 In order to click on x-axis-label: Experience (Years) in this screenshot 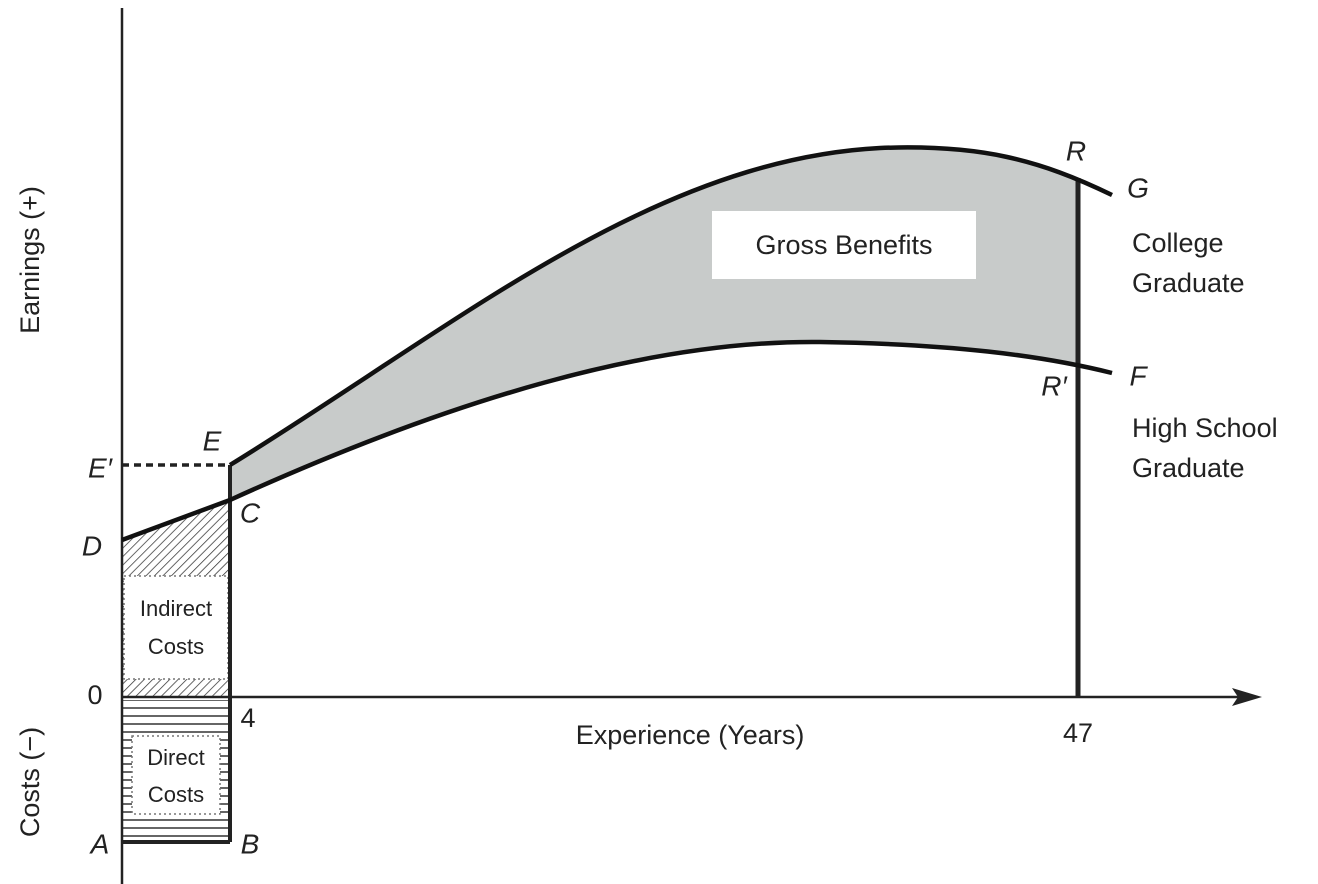, I will do `click(690, 735)`.